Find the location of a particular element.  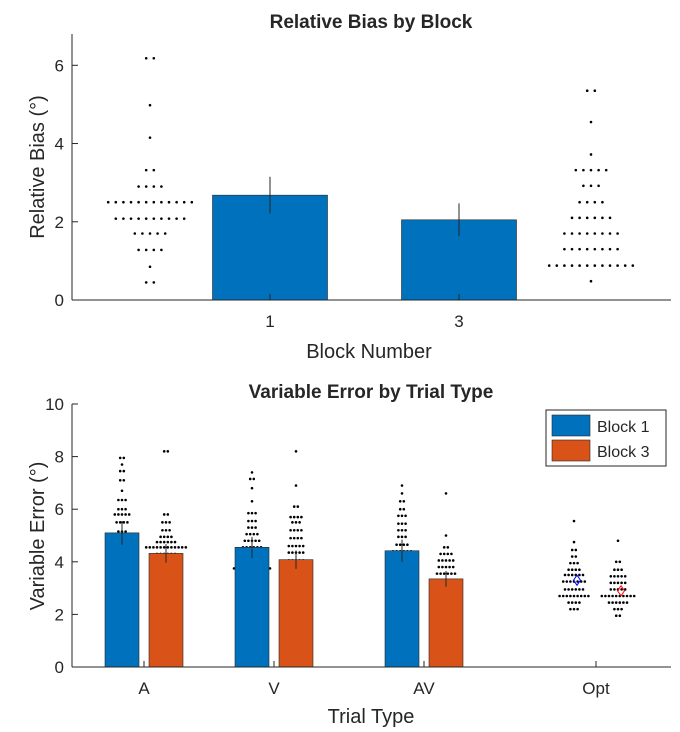

bias-x-label: Block Number is located at coordinates (369, 352).